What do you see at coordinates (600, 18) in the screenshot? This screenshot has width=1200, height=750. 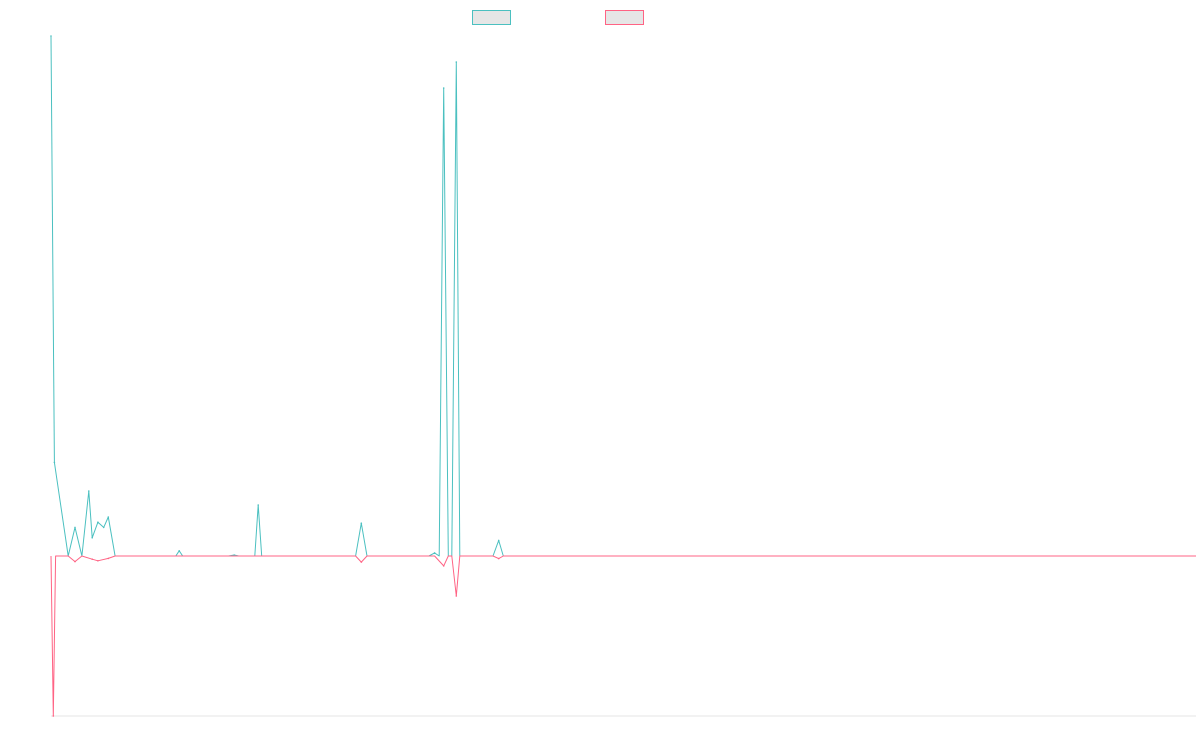 I see `legend` at bounding box center [600, 18].